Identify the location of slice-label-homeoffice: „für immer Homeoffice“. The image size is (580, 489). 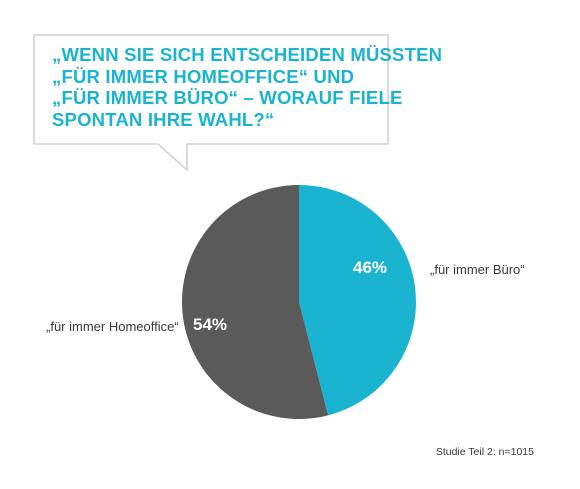
(112, 326).